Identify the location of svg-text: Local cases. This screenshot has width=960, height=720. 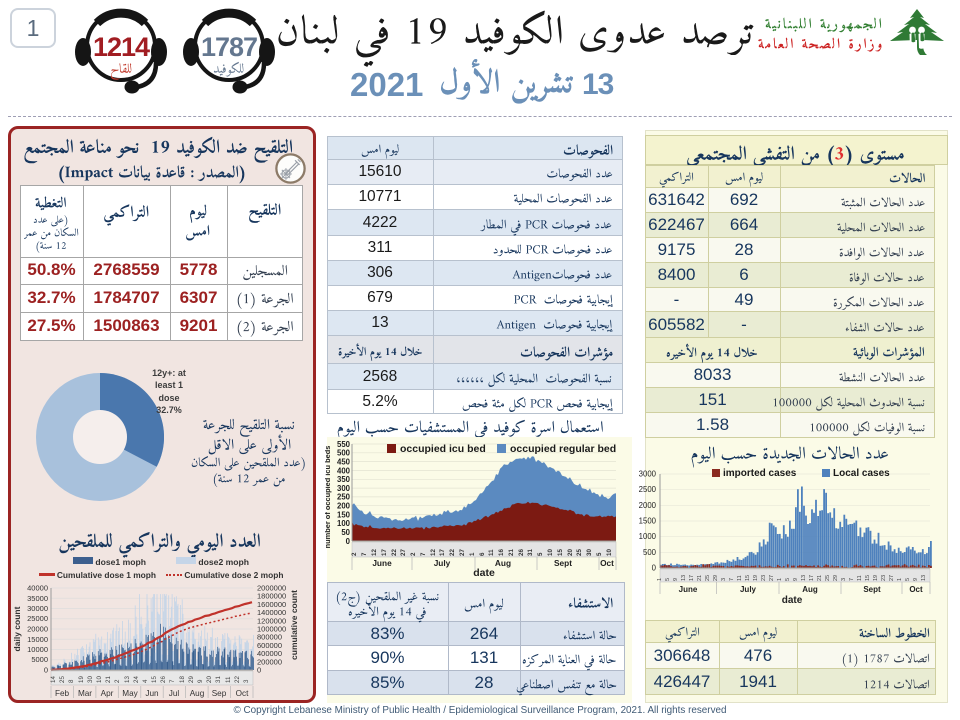
(861, 473).